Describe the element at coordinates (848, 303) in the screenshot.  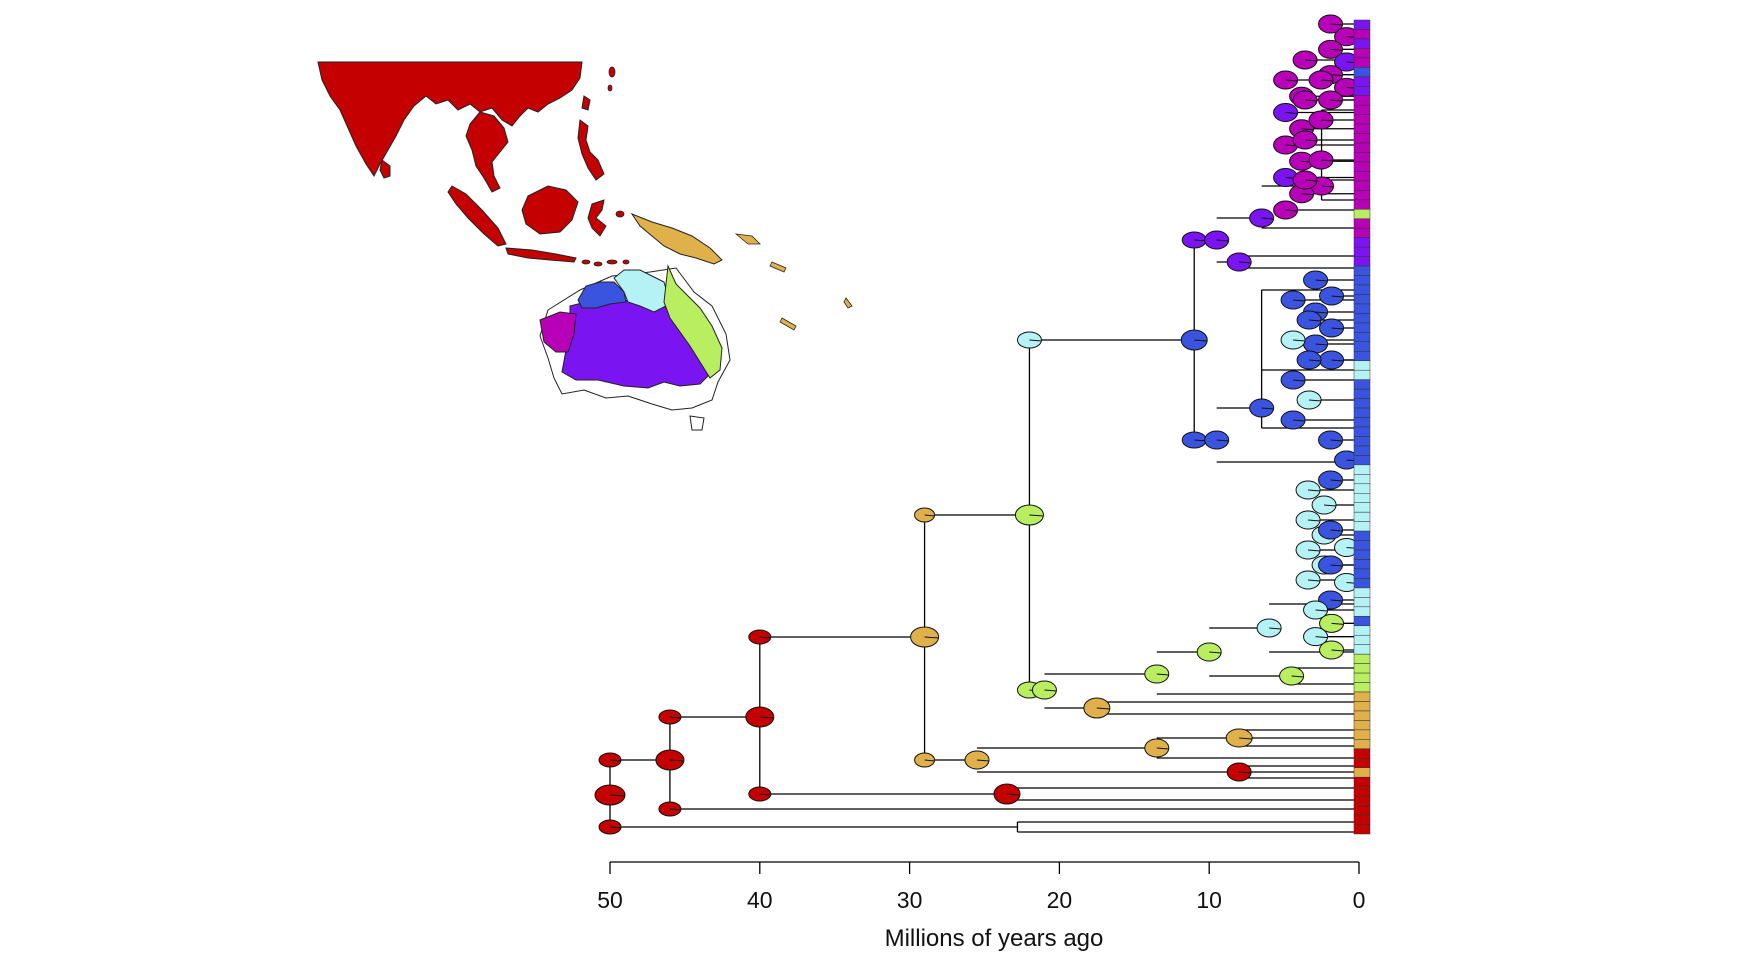
I see `map-island-vanuatu` at that location.